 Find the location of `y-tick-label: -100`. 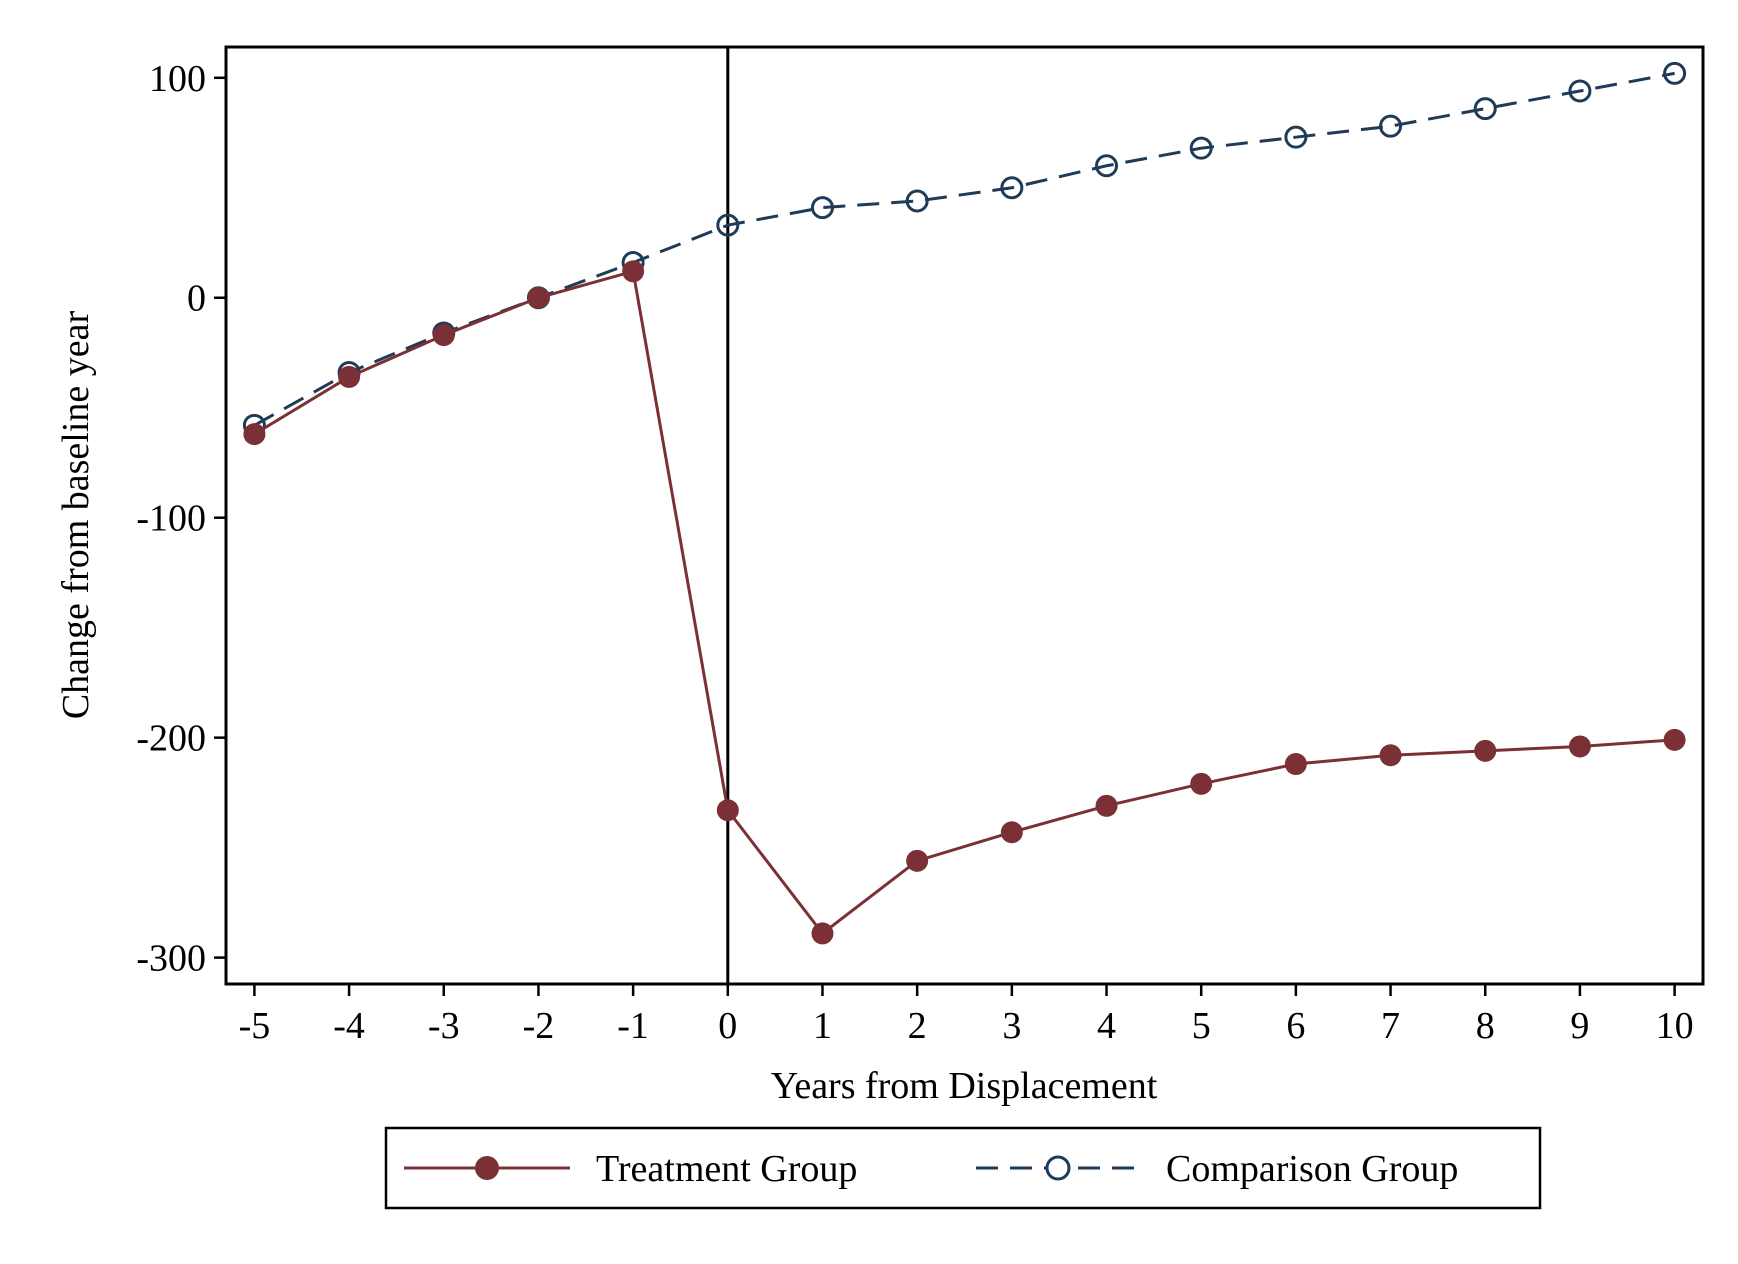

y-tick-label: -100 is located at coordinates (171, 519).